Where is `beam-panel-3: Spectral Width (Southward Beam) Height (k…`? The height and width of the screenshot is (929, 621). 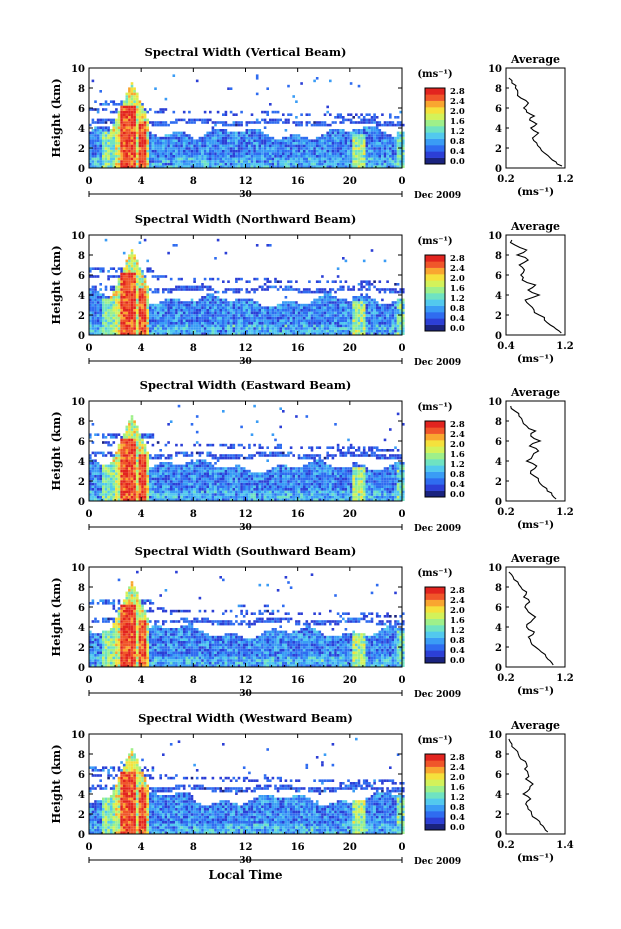
beam-panel-3: Spectral Width (Southward Beam) Height (k… is located at coordinates (311, 622).